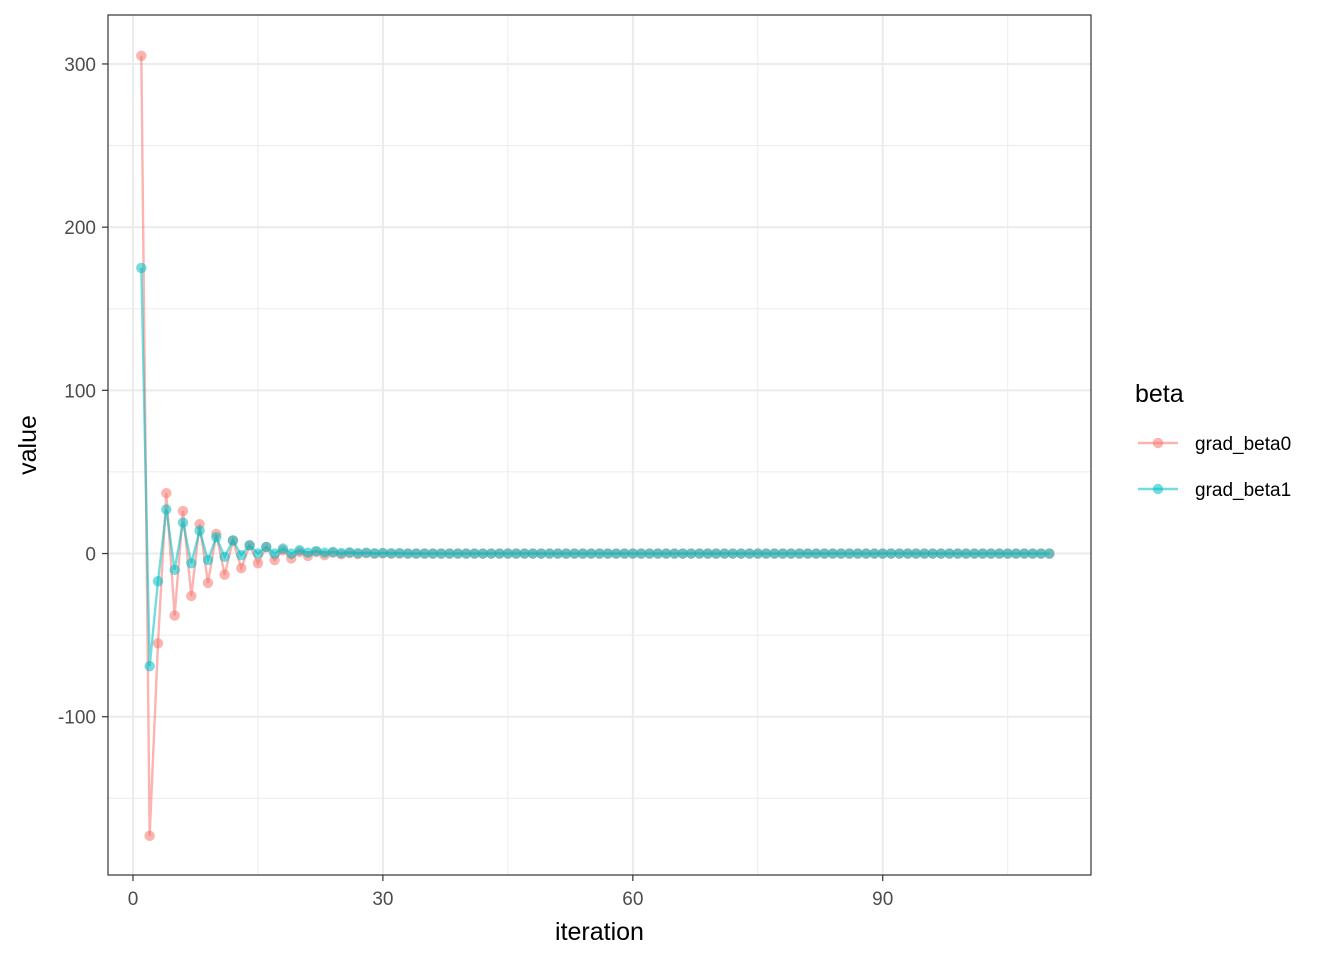 This screenshot has width=1344, height=960. I want to click on x-tick-label: 30, so click(382, 899).